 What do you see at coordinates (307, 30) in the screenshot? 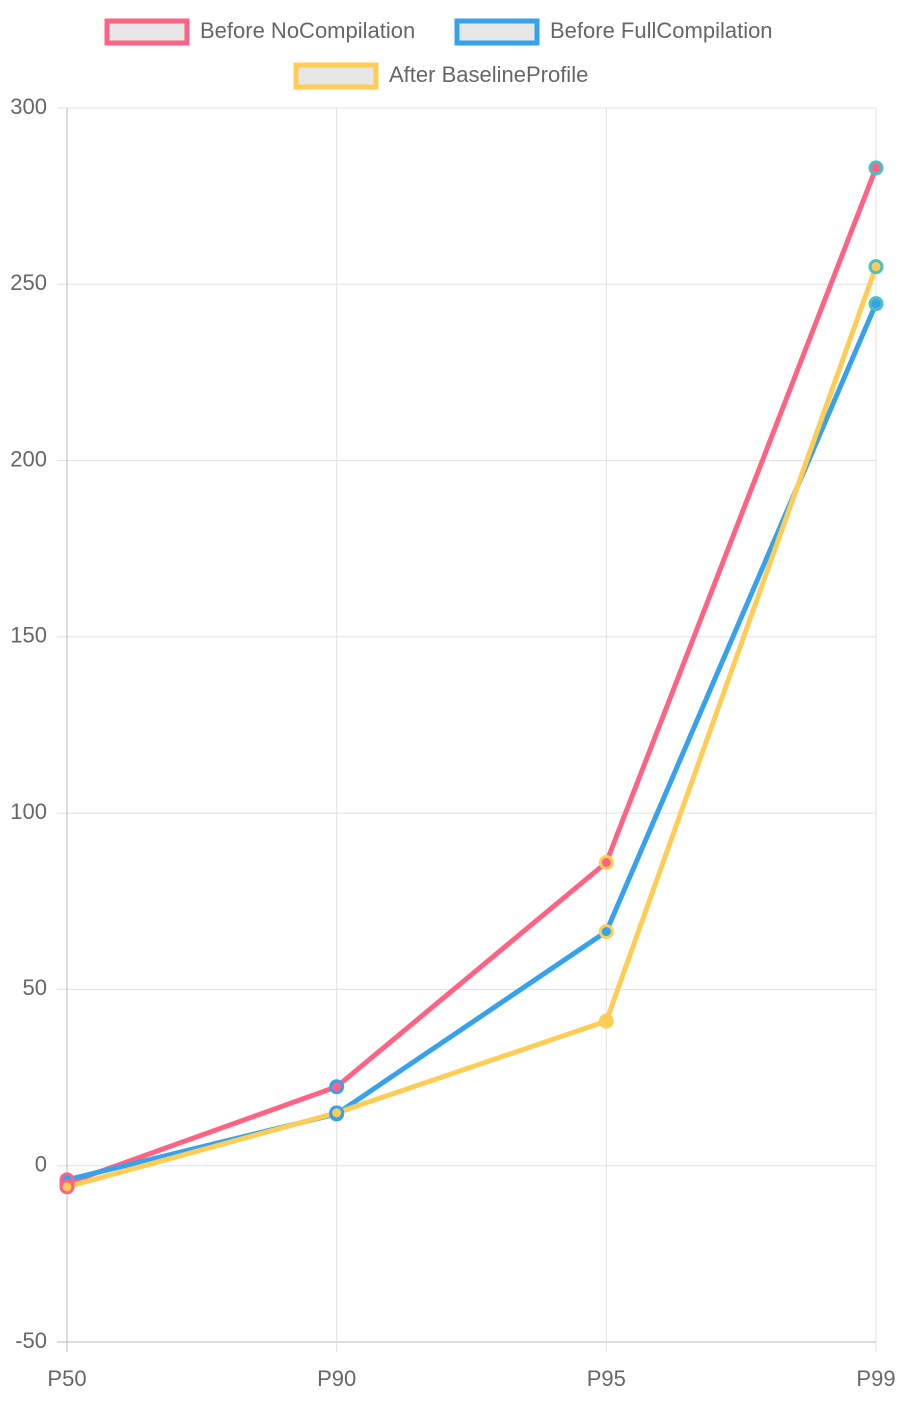
I see `legend-label: Before NoCompilation` at bounding box center [307, 30].